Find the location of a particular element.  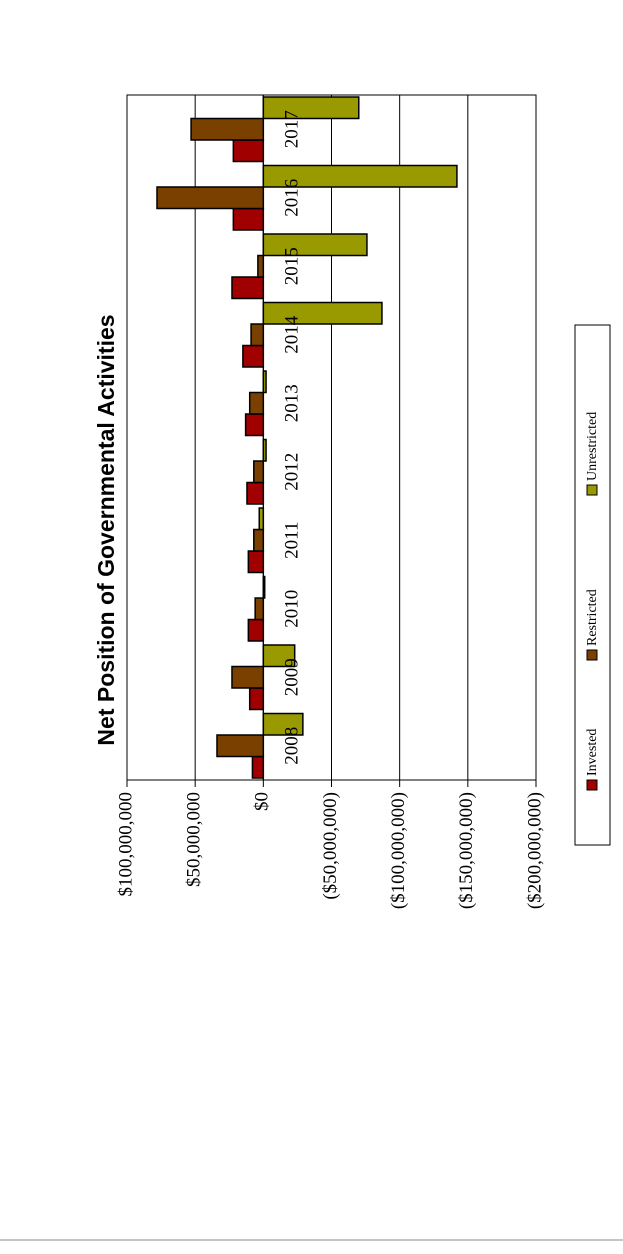

y-tick-label: ($200,000,000) is located at coordinates (534, 850).